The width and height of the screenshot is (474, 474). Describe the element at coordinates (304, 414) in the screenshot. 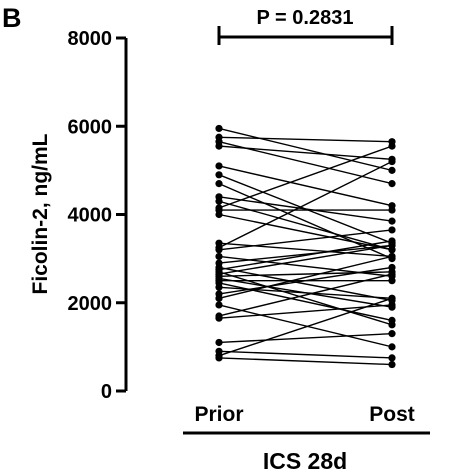

I see `x-axis: Prior Post` at that location.